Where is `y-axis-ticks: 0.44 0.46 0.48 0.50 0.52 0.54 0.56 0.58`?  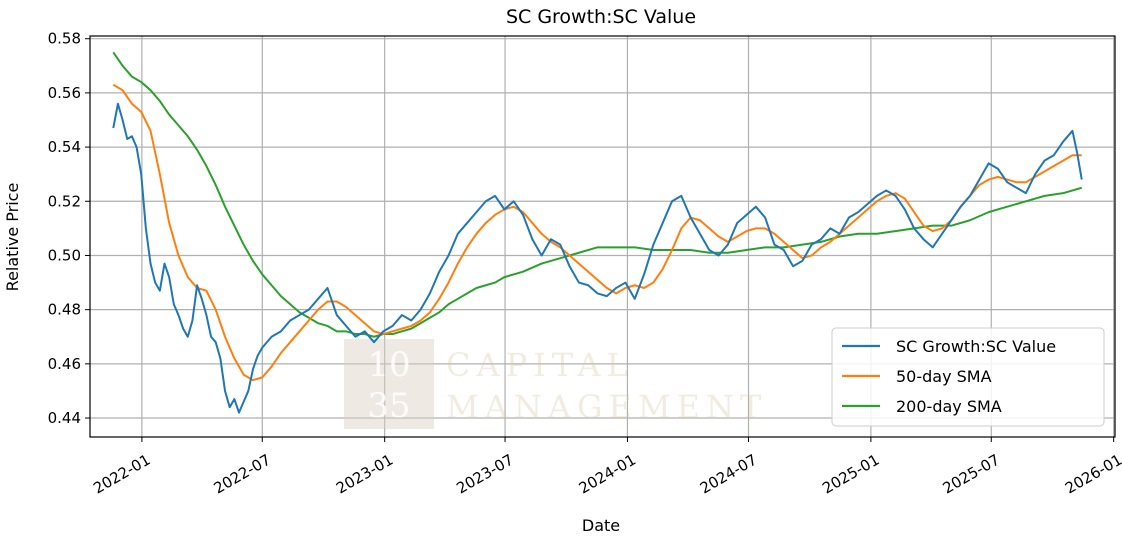
y-axis-ticks: 0.44 0.46 0.48 0.50 0.52 0.54 0.56 0.58 is located at coordinates (69, 228).